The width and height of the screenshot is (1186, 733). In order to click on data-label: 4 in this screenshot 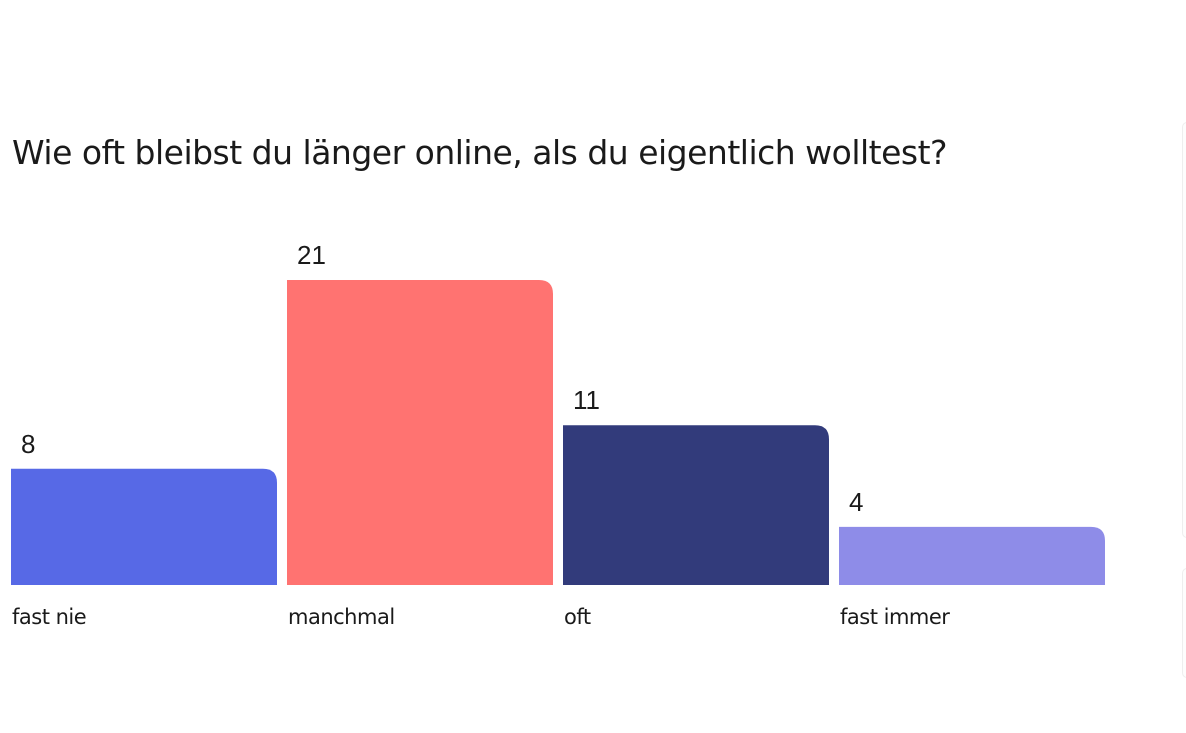, I will do `click(856, 502)`.